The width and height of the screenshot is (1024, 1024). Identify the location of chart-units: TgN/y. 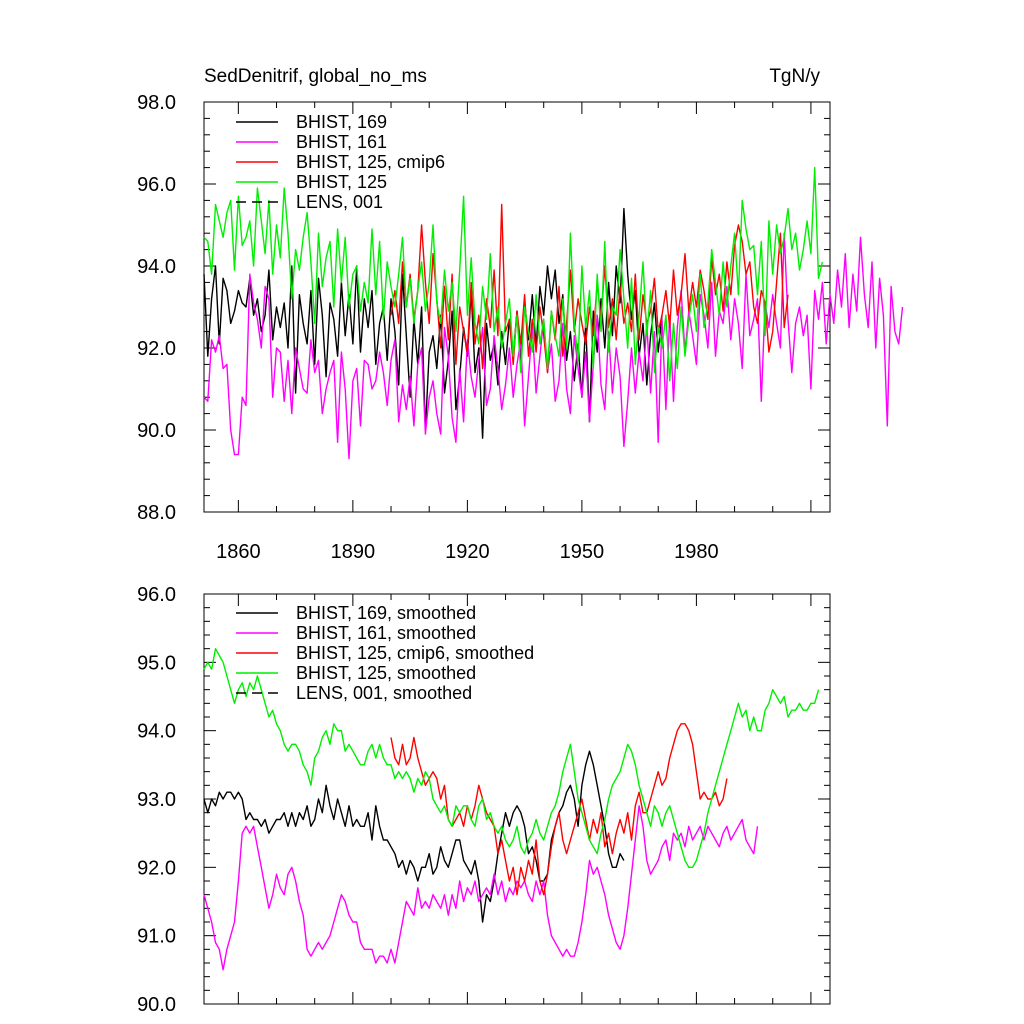
(794, 76).